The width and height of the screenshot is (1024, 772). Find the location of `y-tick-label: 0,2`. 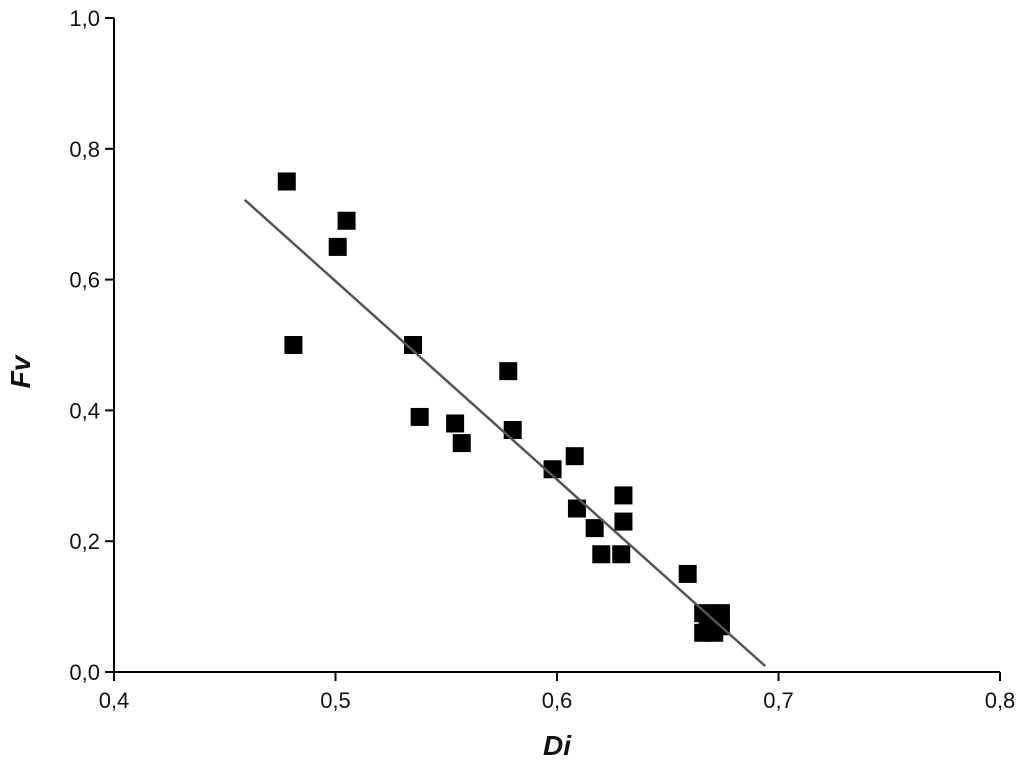

y-tick-label: 0,2 is located at coordinates (84, 541).